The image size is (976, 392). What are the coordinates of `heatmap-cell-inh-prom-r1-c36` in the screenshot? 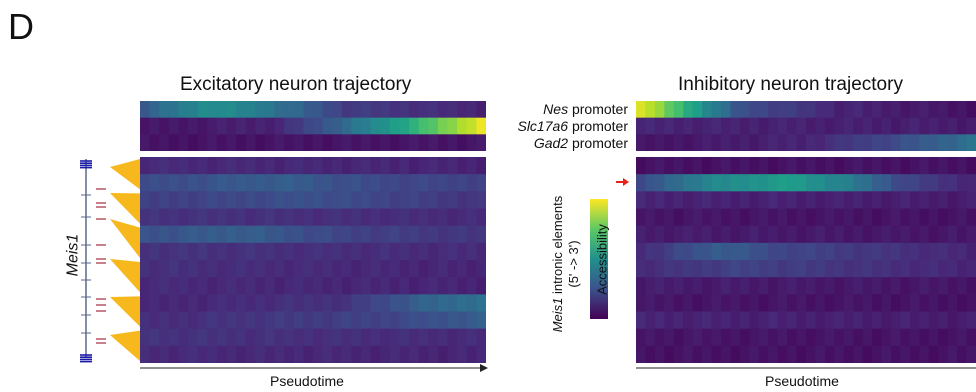 It's located at (971, 110).